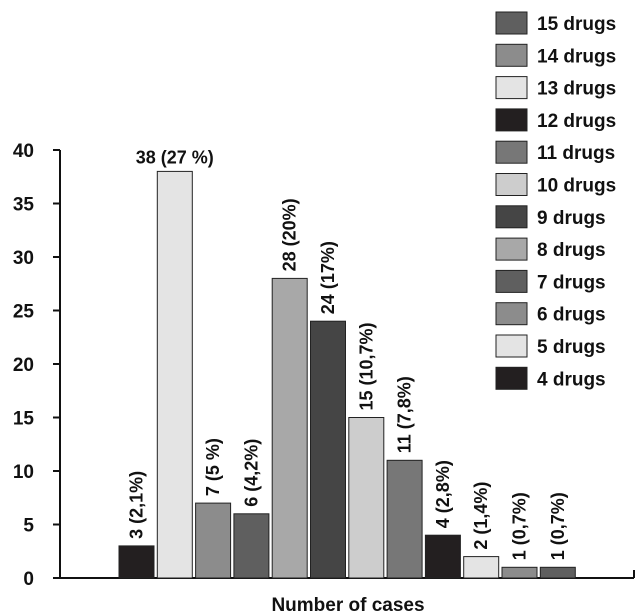  What do you see at coordinates (251, 473) in the screenshot?
I see `bar-data-label: 6 (4,2%)` at bounding box center [251, 473].